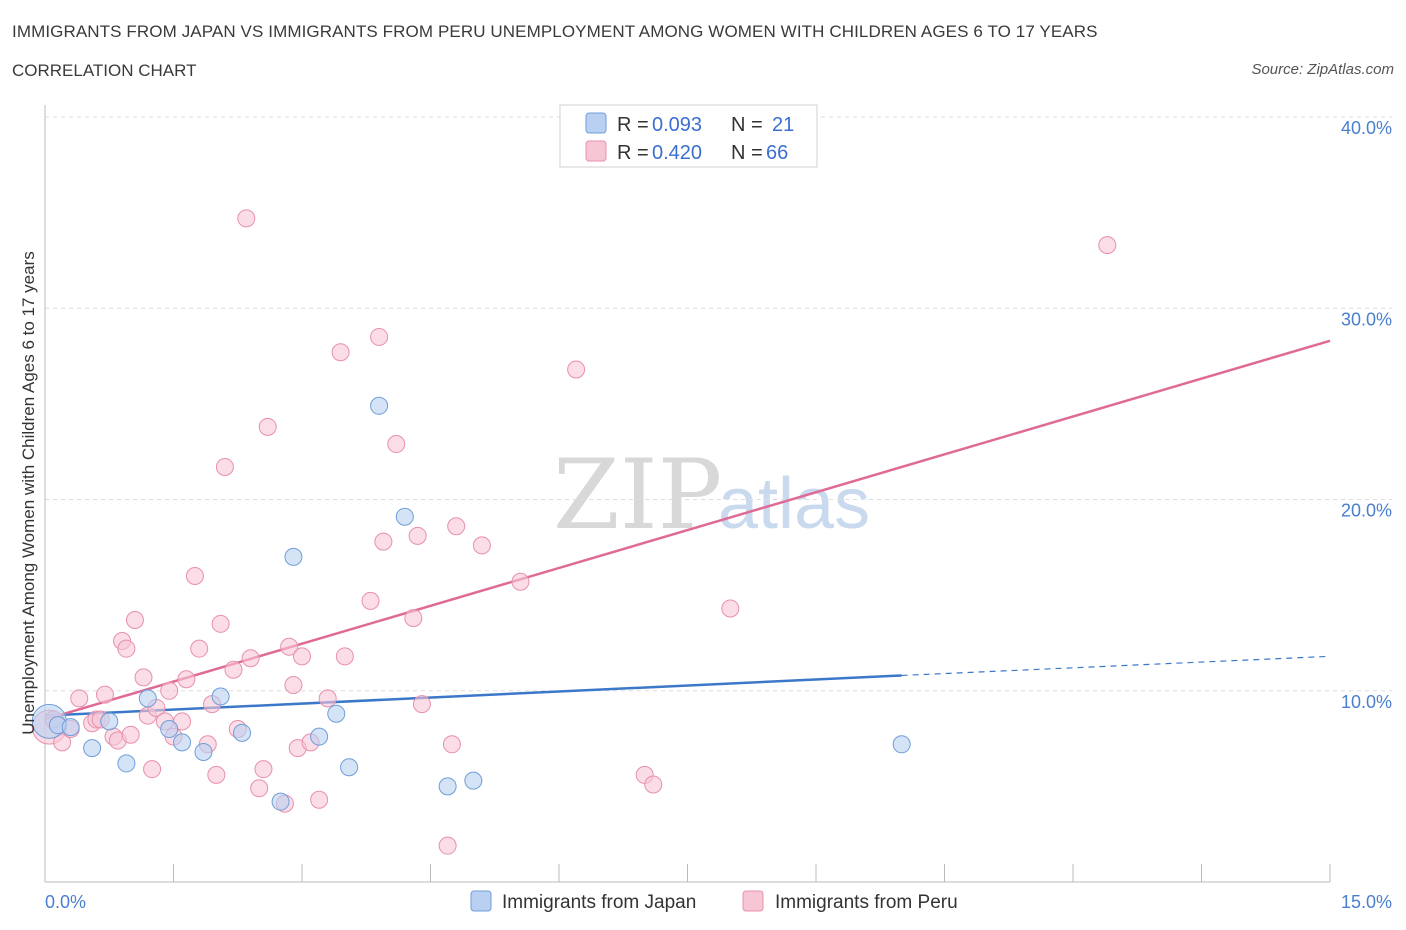 This screenshot has width=1406, height=930. Describe the element at coordinates (481, 901) in the screenshot. I see `bottom-legend-swatch-japan` at that location.